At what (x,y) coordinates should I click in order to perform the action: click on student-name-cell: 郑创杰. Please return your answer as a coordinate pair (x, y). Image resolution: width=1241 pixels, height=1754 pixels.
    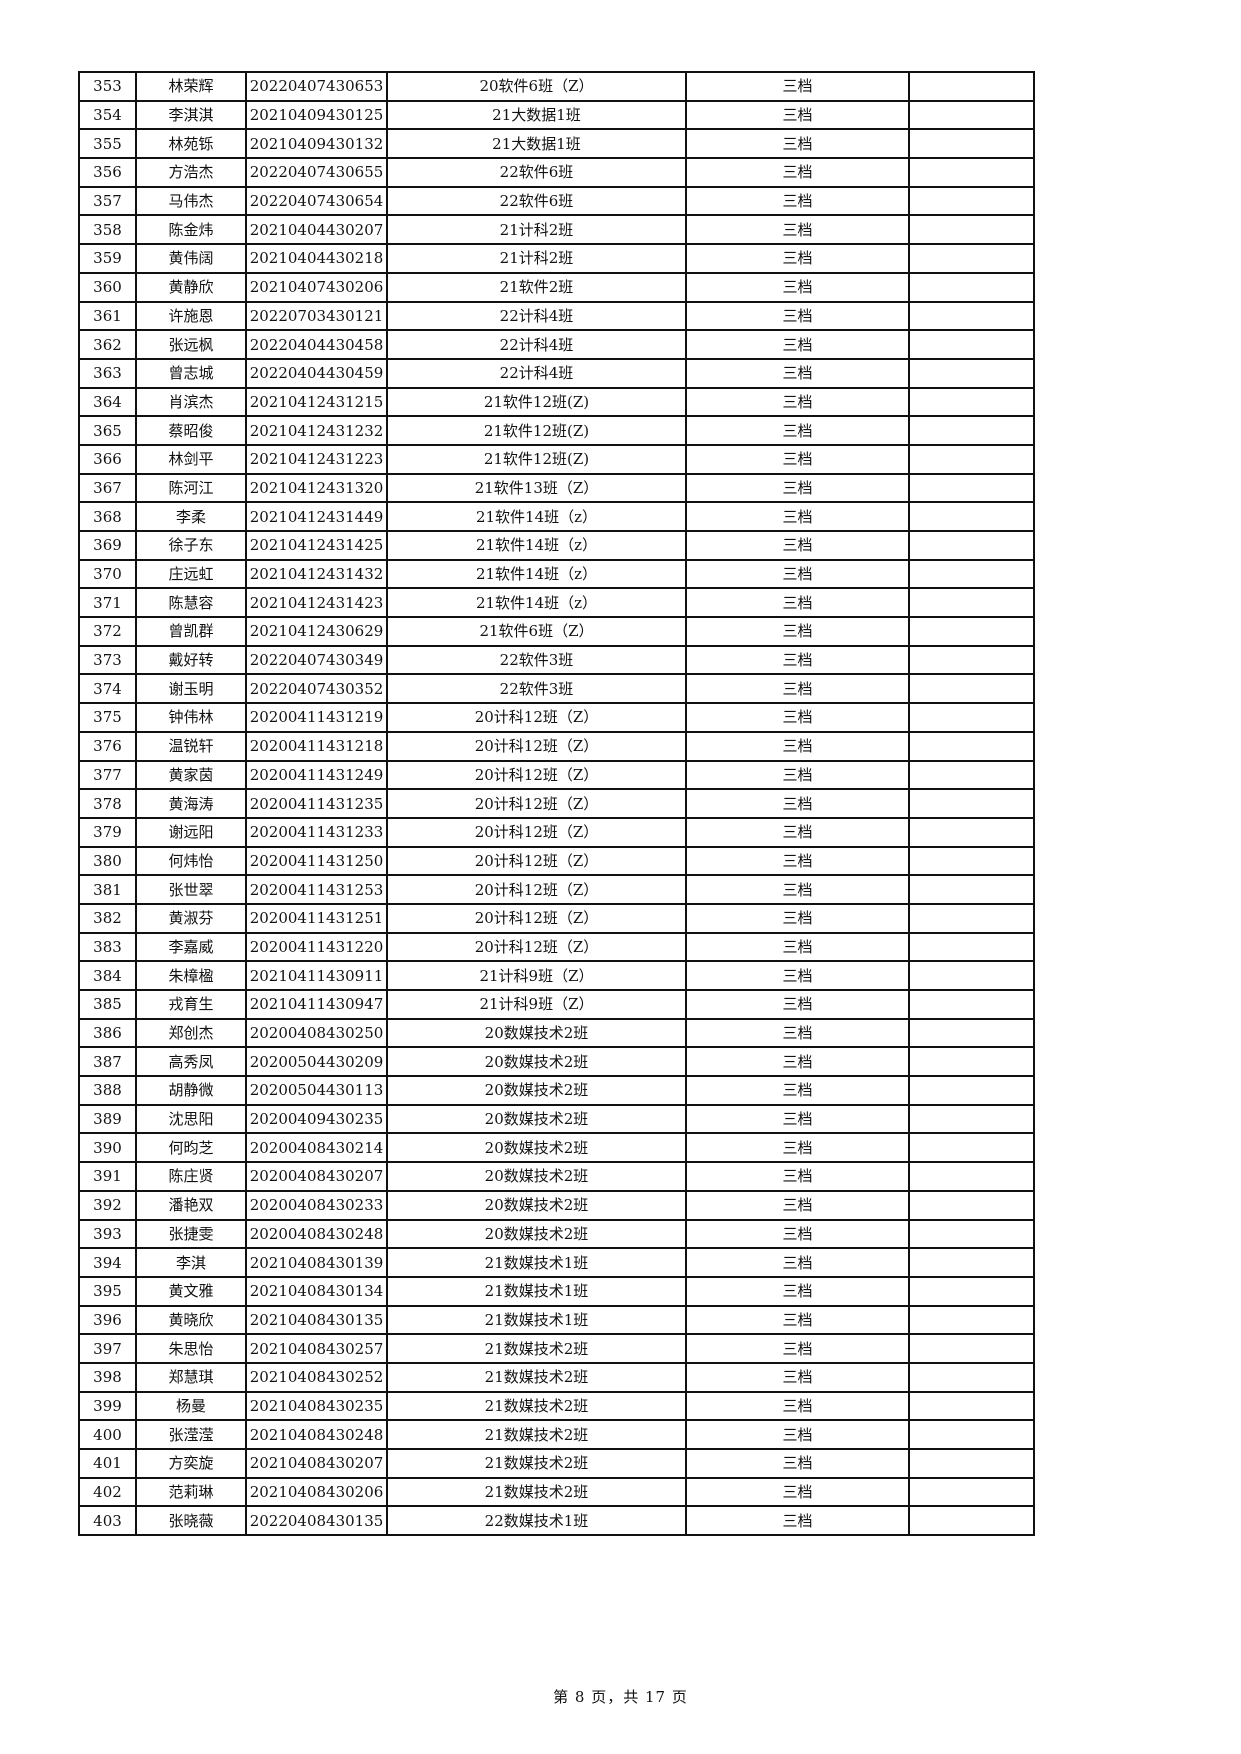
    Looking at the image, I should click on (191, 1033).